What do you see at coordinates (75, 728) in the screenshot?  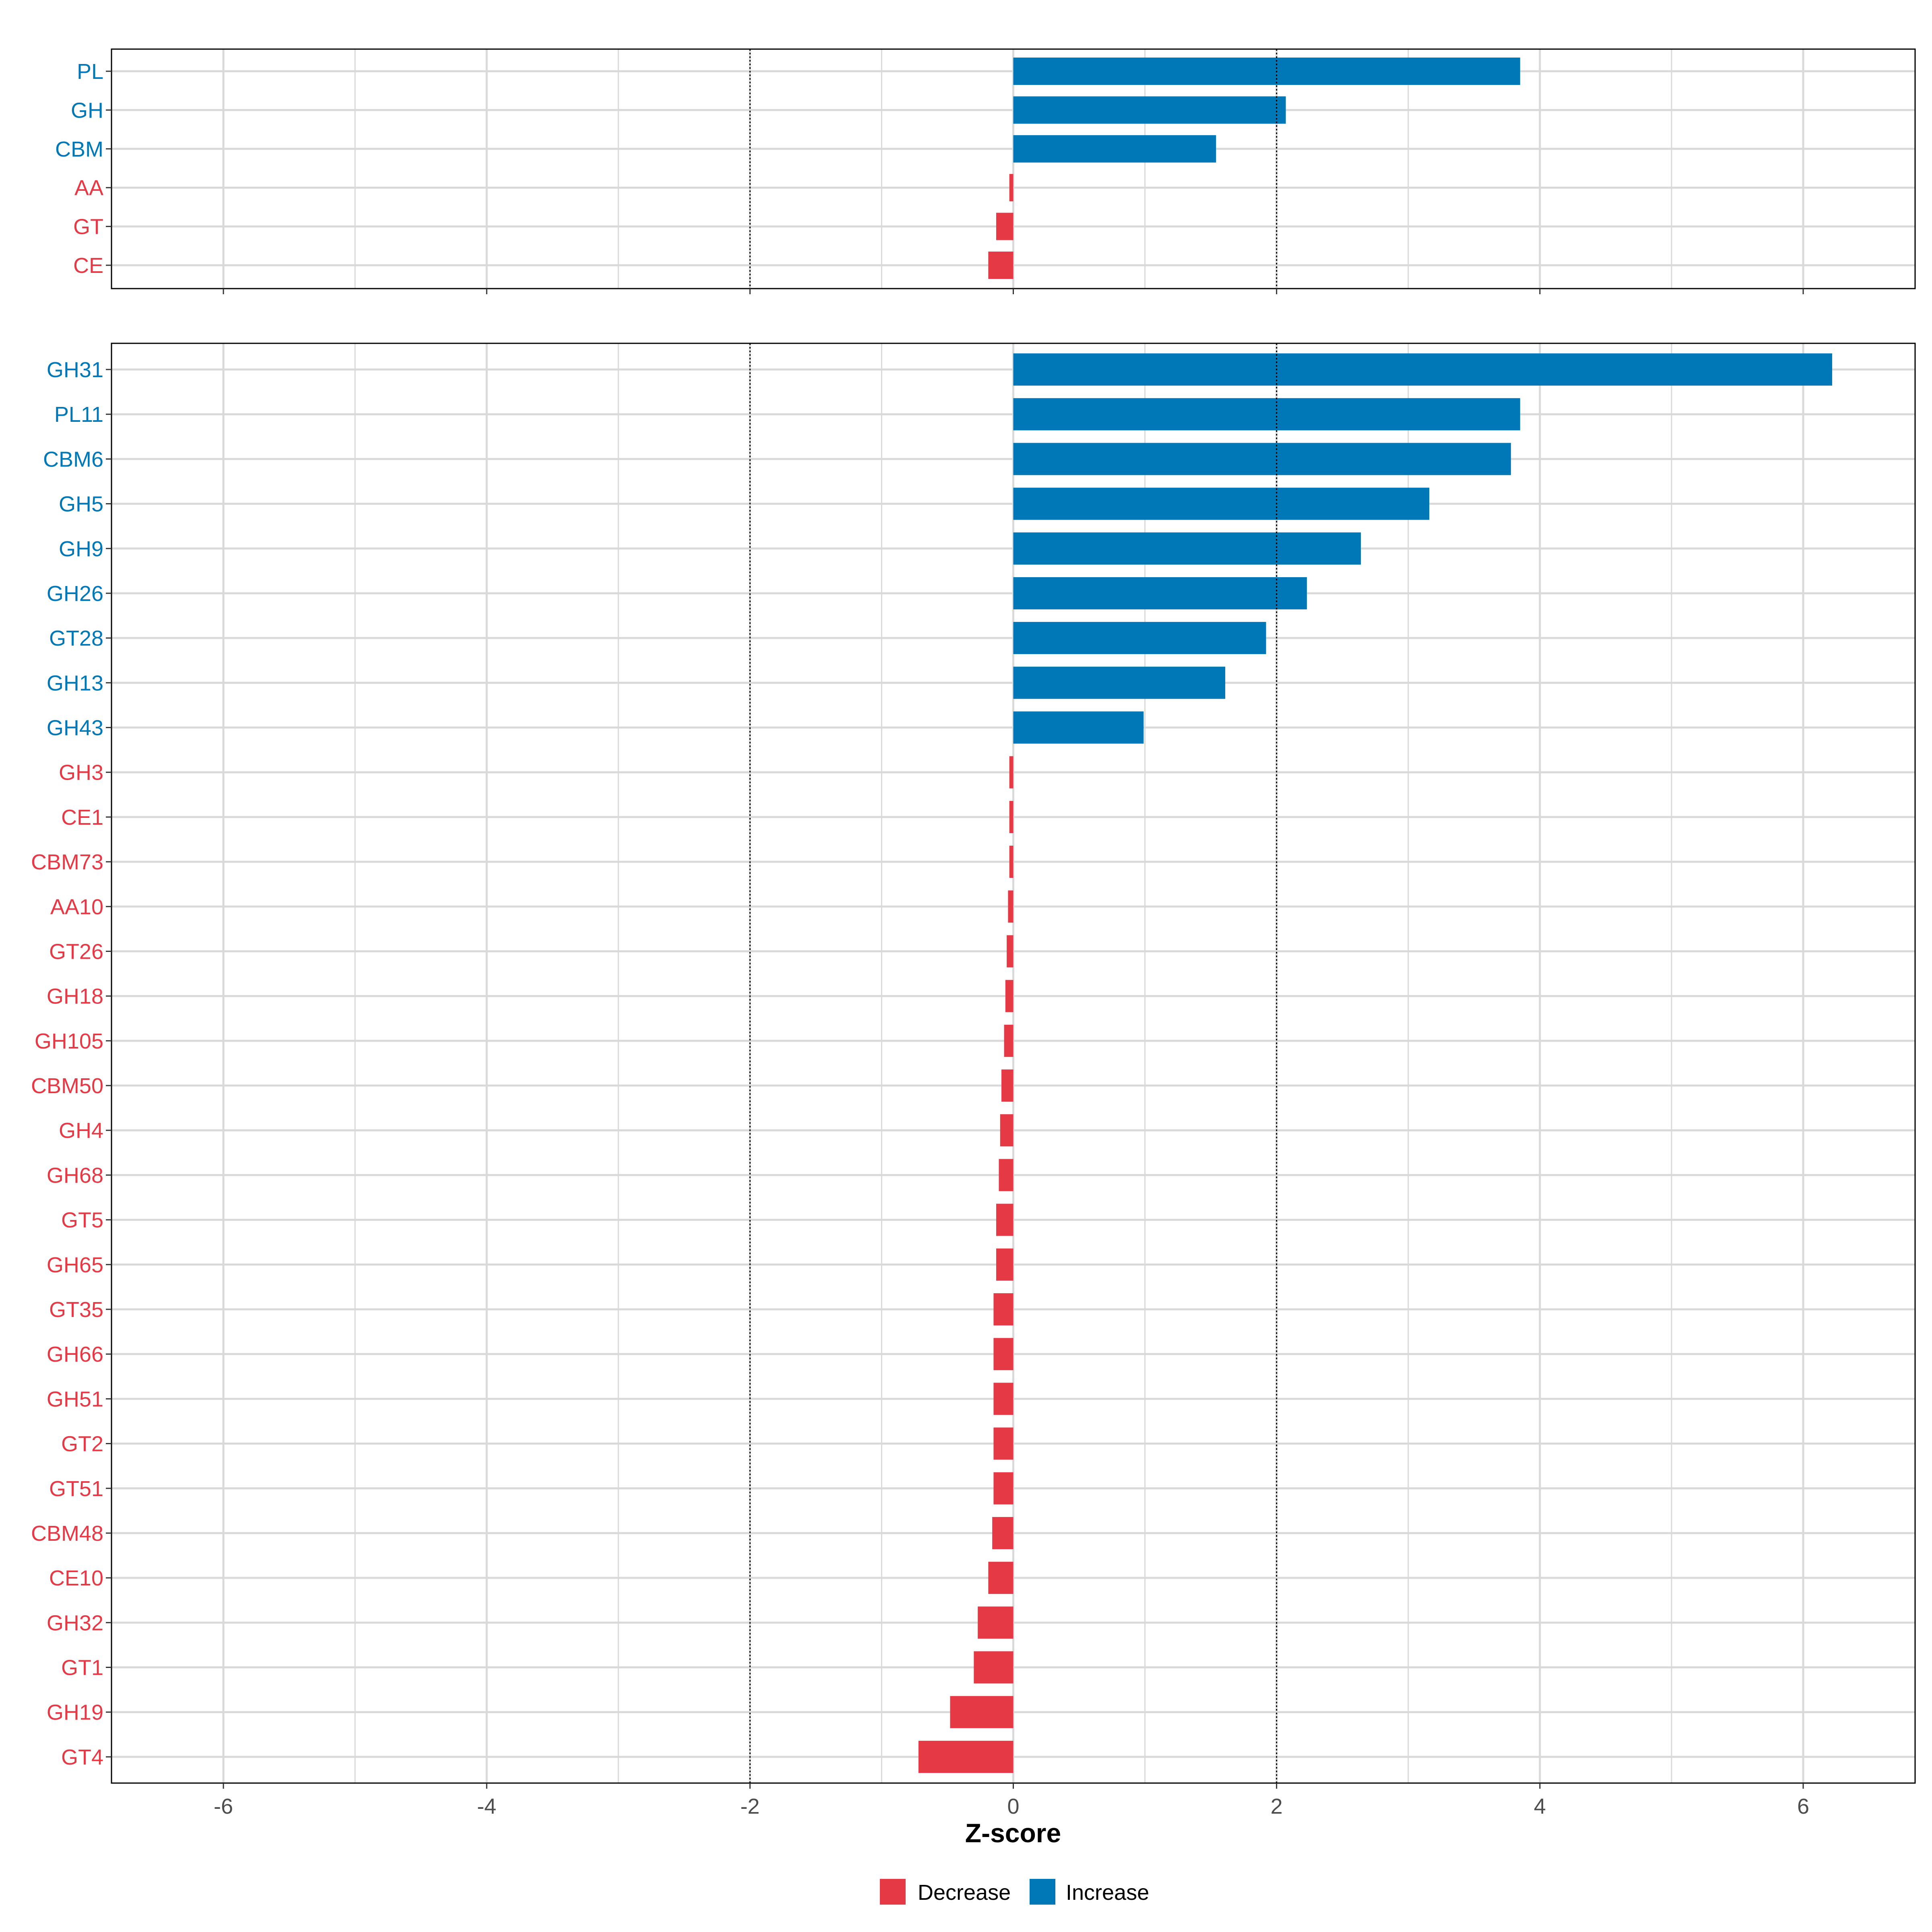 I see `bottom-ytick-label: GH43` at bounding box center [75, 728].